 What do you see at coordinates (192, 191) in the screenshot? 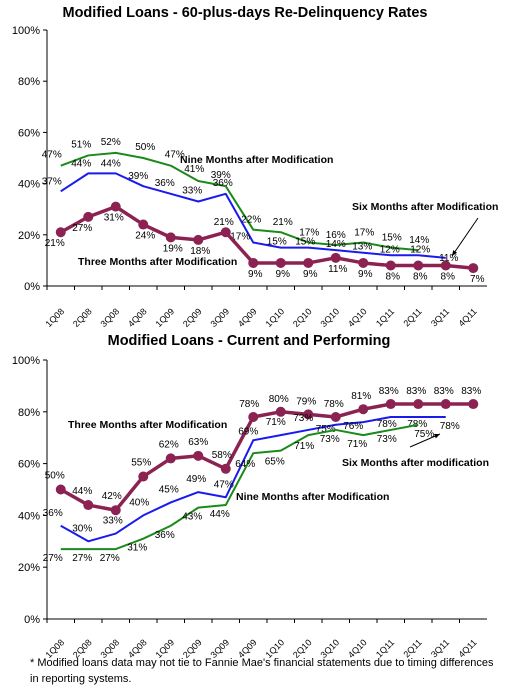
I see `data-label: 33%` at bounding box center [192, 191].